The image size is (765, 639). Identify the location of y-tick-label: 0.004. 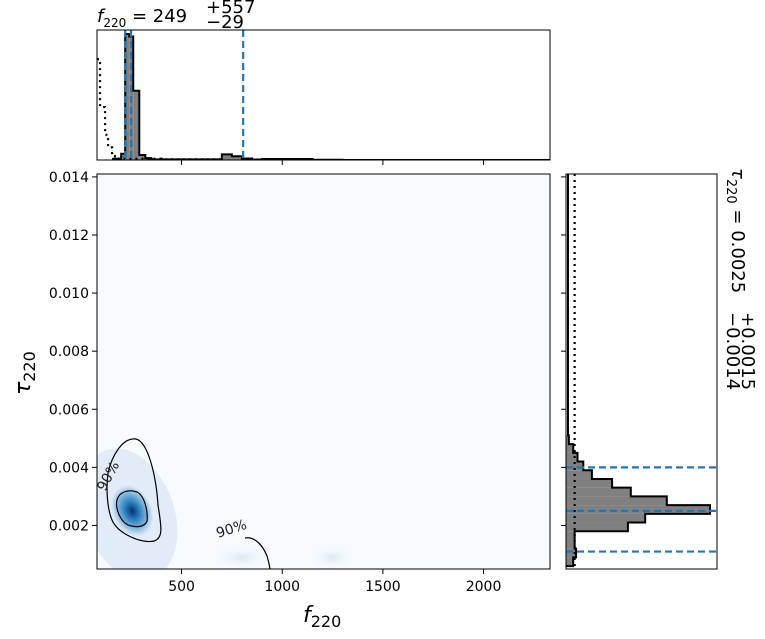
(69, 468).